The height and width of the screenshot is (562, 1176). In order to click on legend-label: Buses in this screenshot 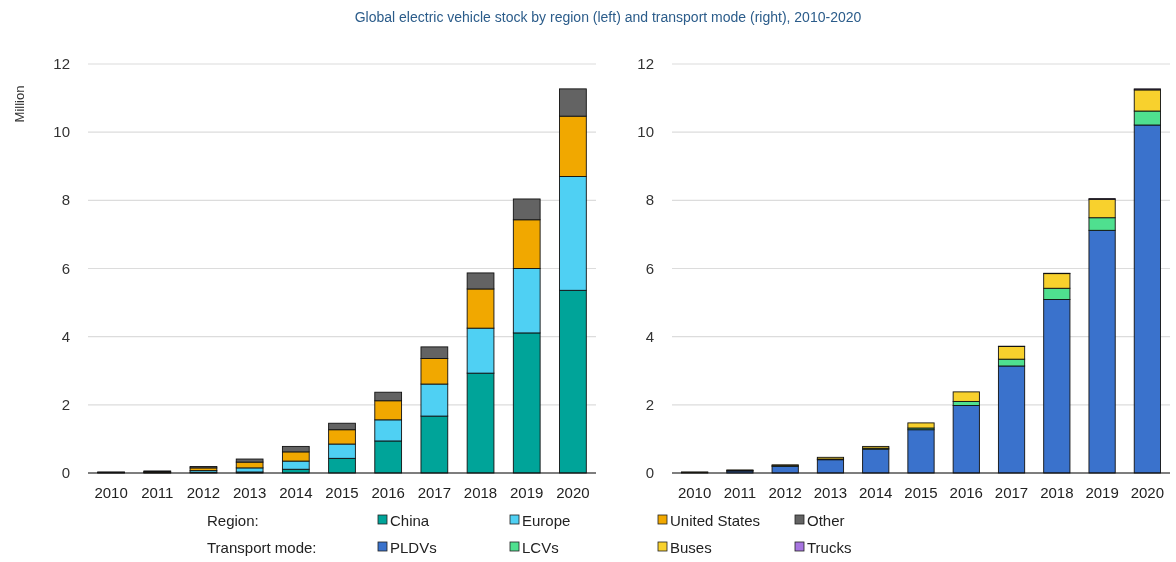, I will do `click(691, 547)`.